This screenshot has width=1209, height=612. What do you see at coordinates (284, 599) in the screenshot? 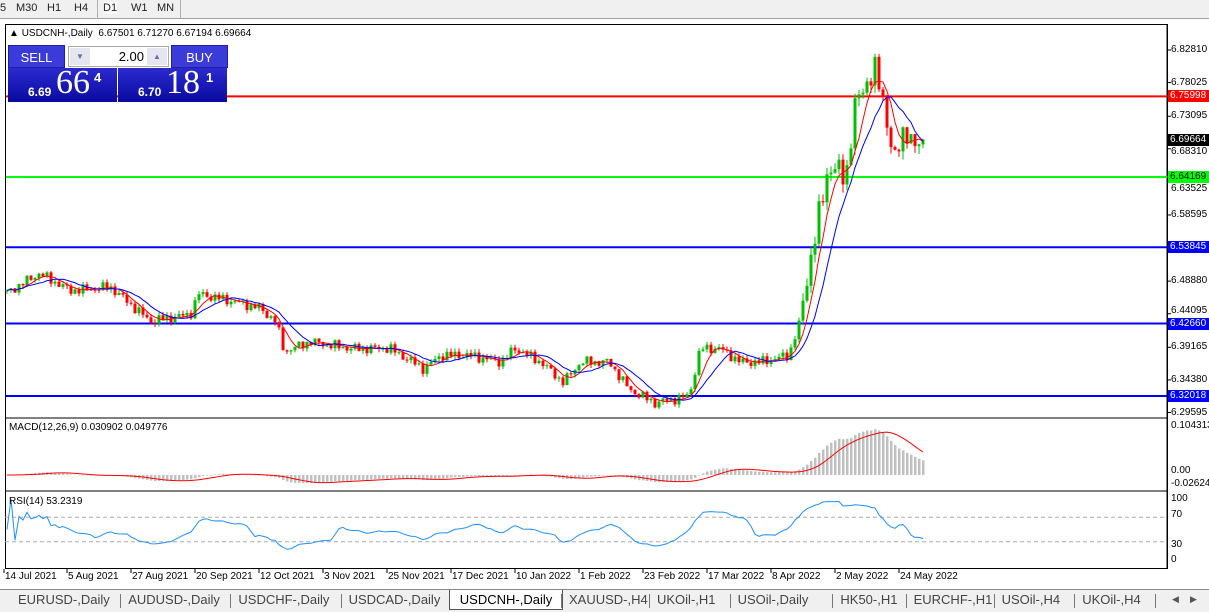
I see `chart-tab: USDCHF-,Daily` at bounding box center [284, 599].